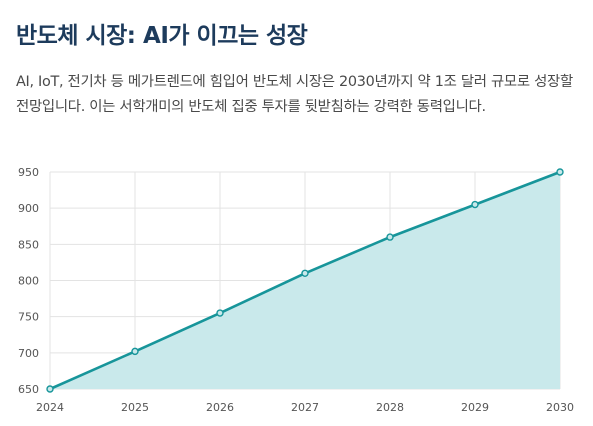 The image size is (593, 426). I want to click on y-tick-label: 750, so click(28, 317).